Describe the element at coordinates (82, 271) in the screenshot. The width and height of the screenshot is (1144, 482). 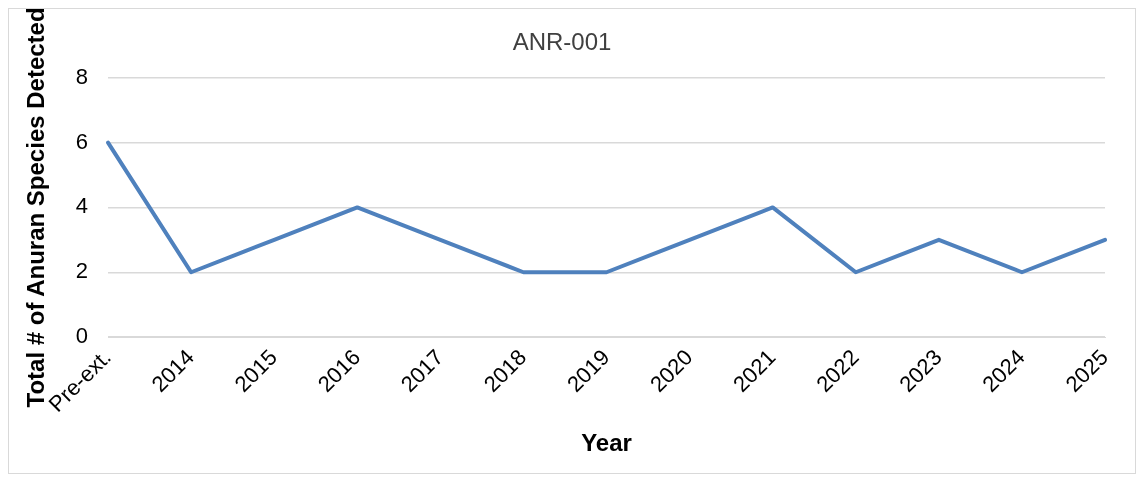
I see `y-tick-label: 2` at that location.